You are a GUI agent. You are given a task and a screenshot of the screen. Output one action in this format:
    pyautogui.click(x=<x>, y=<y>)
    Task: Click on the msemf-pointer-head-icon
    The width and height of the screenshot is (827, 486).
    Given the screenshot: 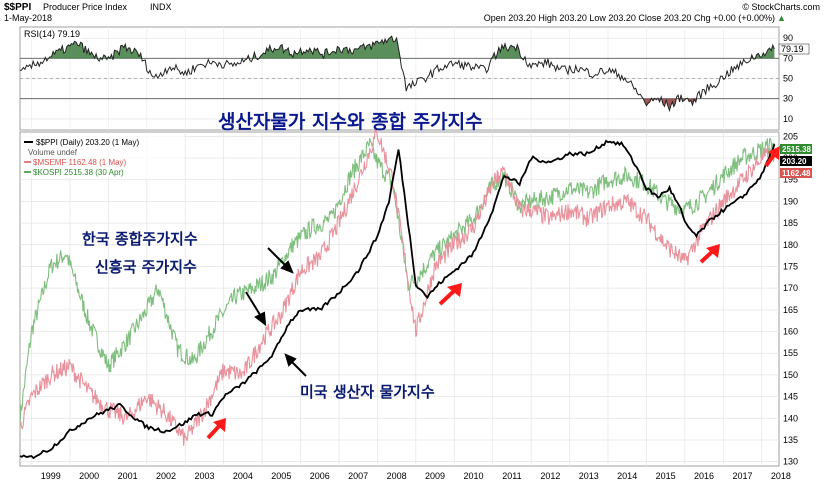 What is the action you would take?
    pyautogui.click(x=260, y=319)
    